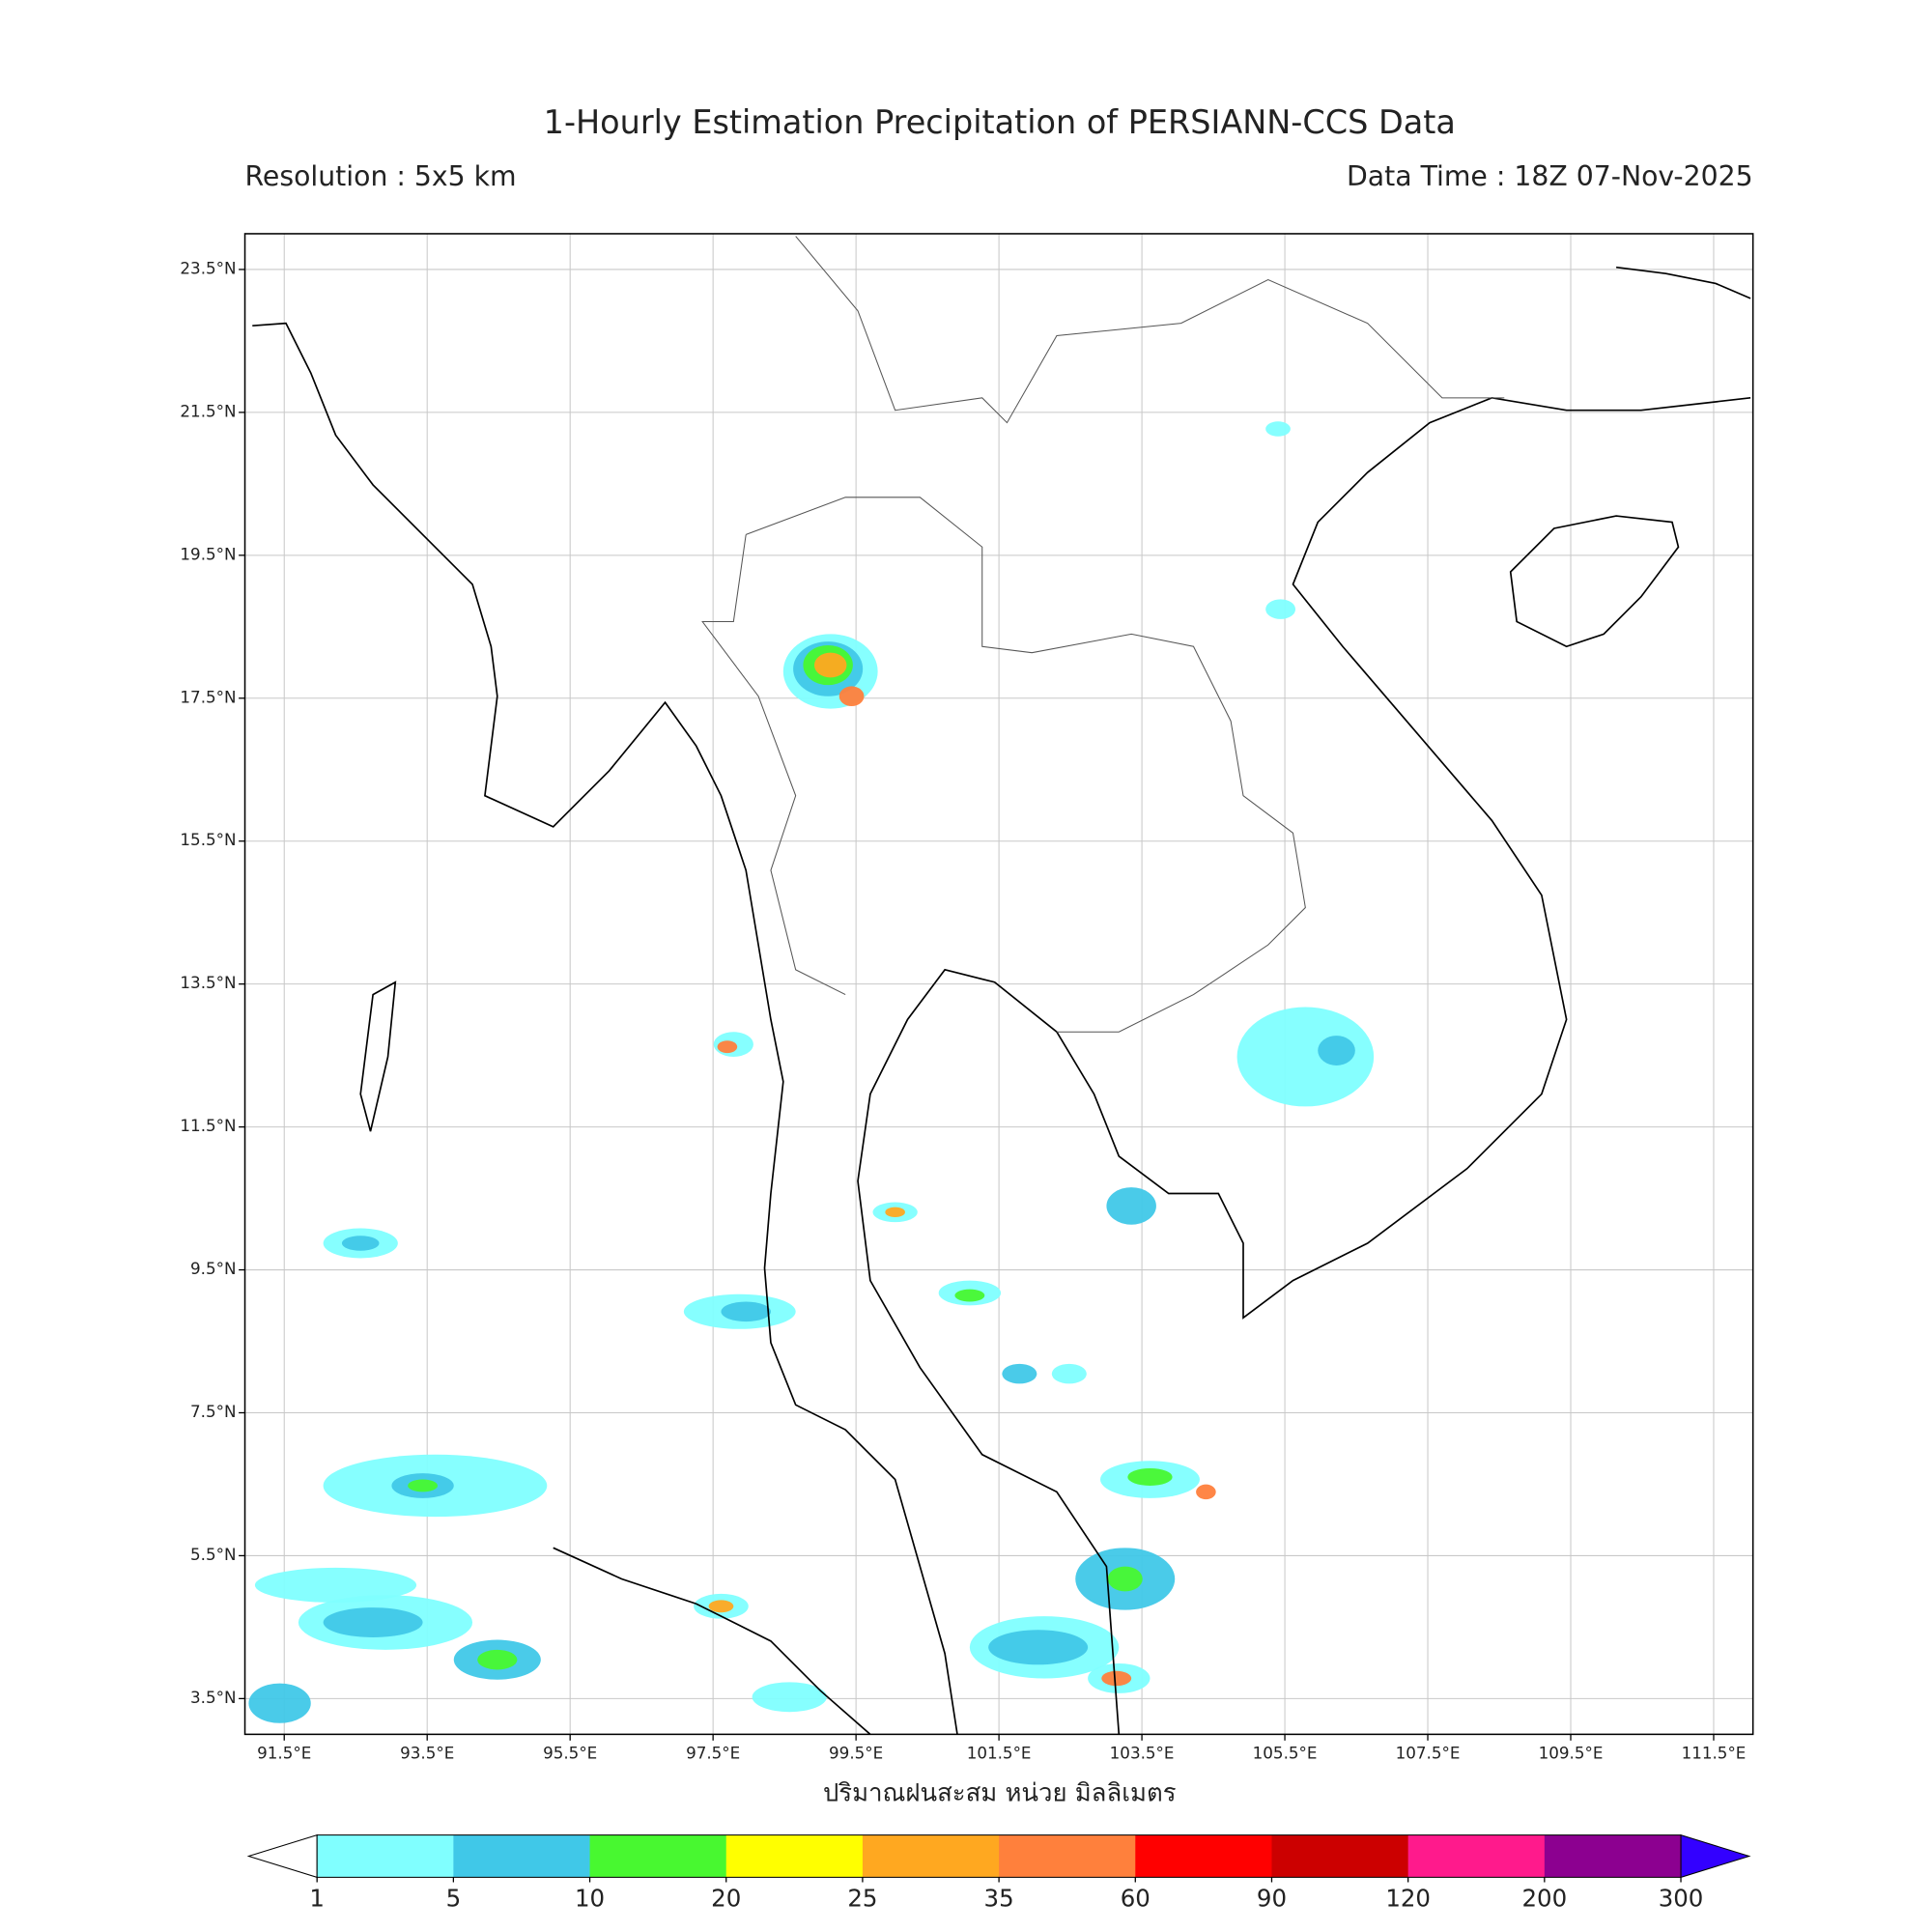 This screenshot has height=1932, width=1932. Describe the element at coordinates (1550, 176) in the screenshot. I see `data-time: Data Time : 18Z 07-Nov-2025` at that location.